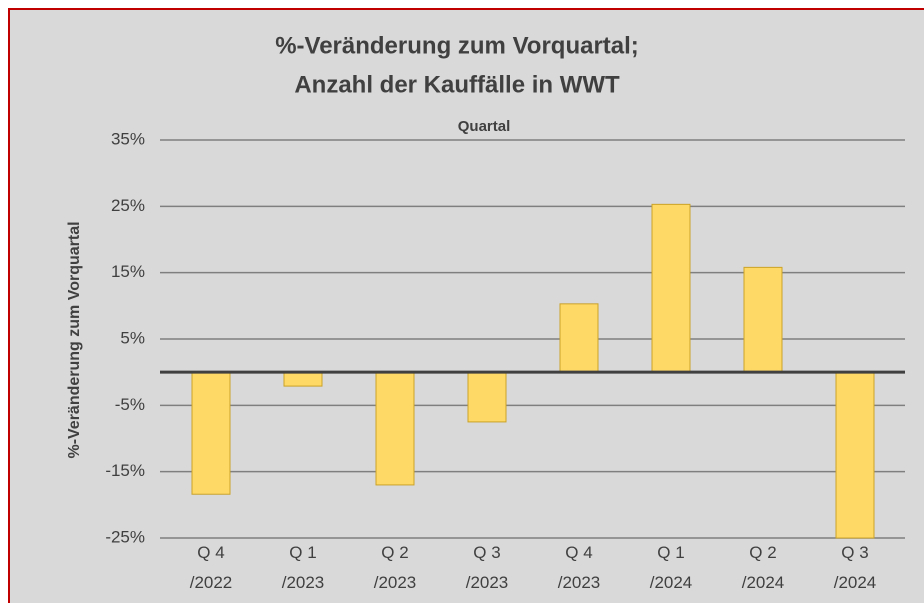 Image resolution: width=924 pixels, height=603 pixels. What do you see at coordinates (132, 337) in the screenshot?
I see `y-tick-label: 5%` at bounding box center [132, 337].